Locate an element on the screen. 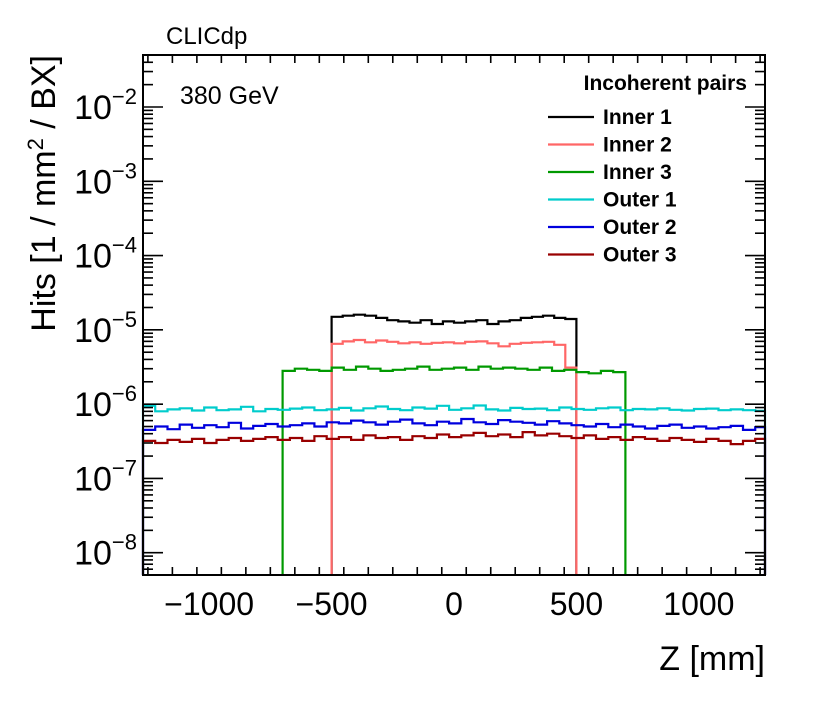 The width and height of the screenshot is (830, 702). y-tick-label: 10⁻⁸ is located at coordinates (105, 551).